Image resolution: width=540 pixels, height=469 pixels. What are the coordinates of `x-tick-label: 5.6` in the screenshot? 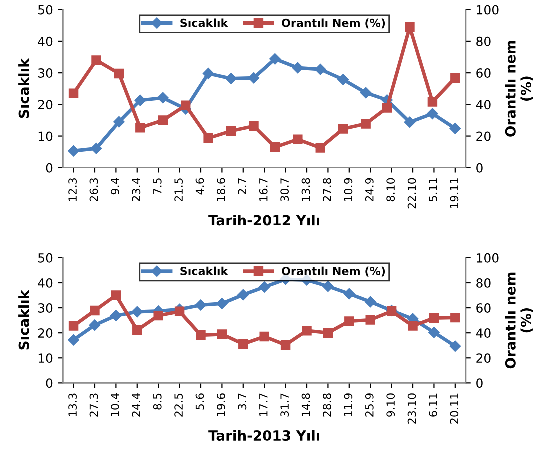 It's located at (200, 402).